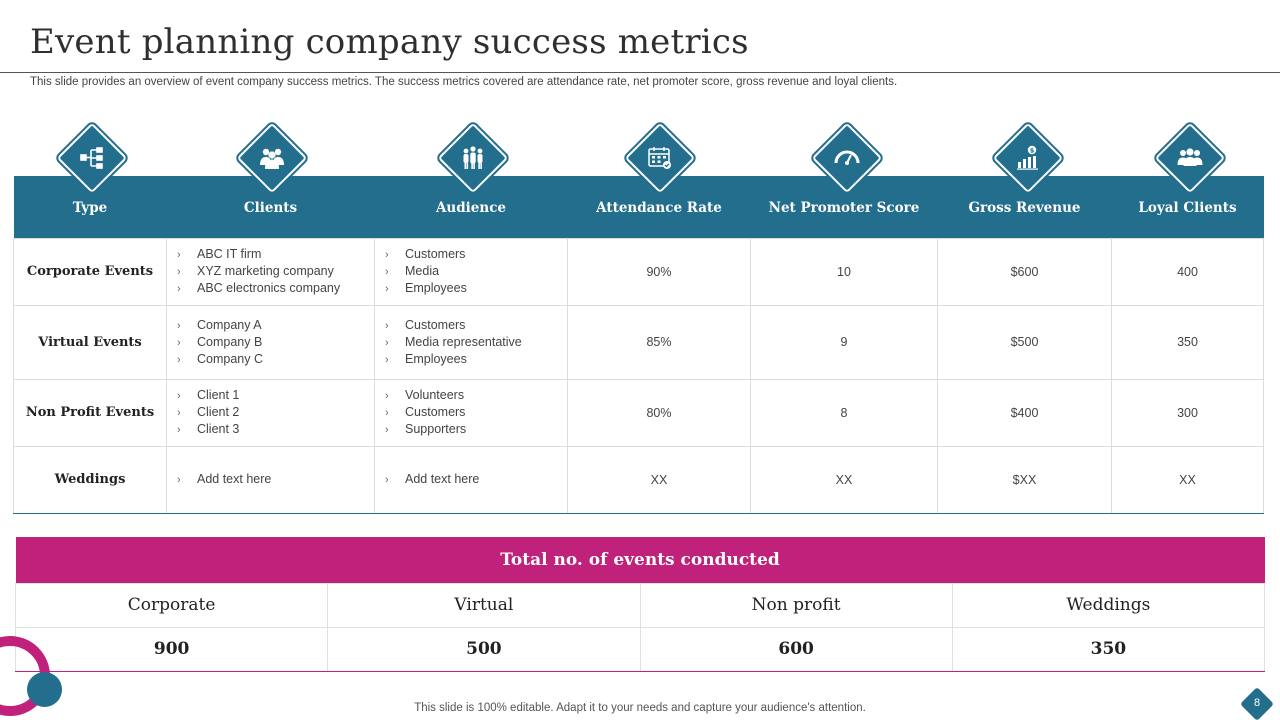 This screenshot has width=1280, height=720. I want to click on list-item: › Media representative, so click(476, 342).